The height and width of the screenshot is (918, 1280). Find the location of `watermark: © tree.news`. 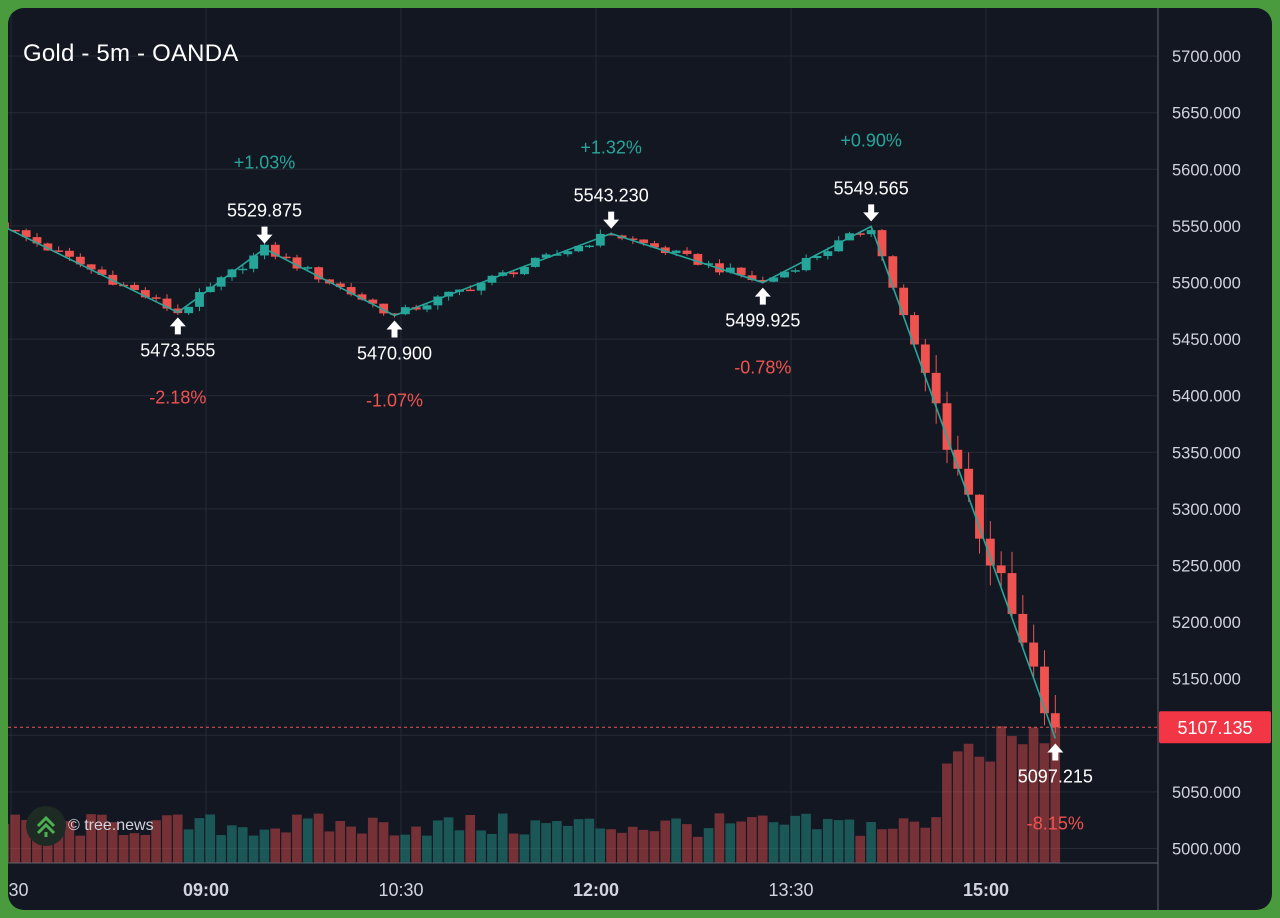

watermark: © tree.news is located at coordinates (90, 826).